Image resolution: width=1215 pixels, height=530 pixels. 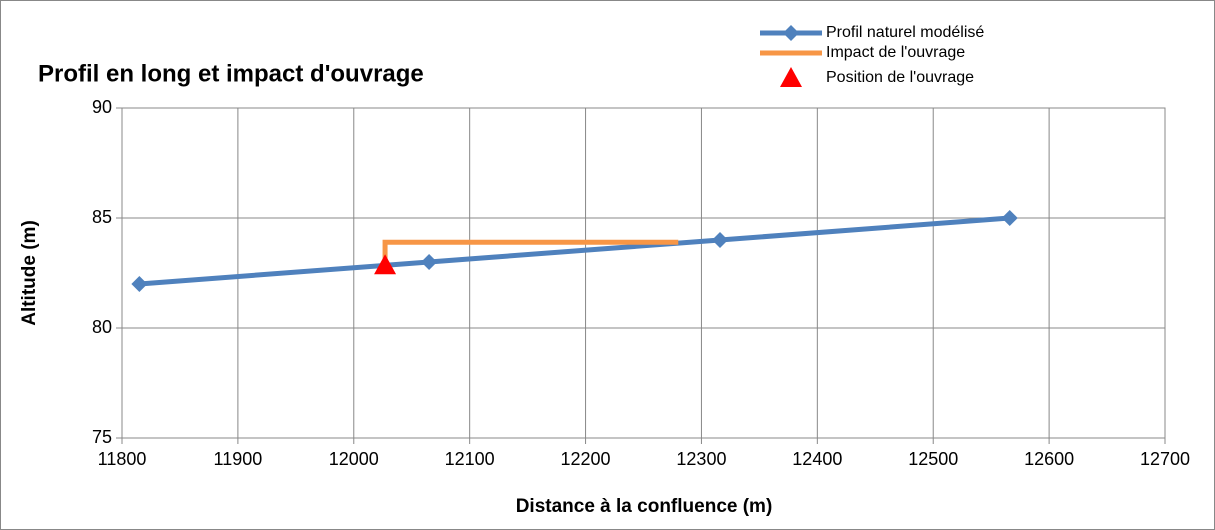 I want to click on x-tick-label: 11900, so click(x=238, y=459).